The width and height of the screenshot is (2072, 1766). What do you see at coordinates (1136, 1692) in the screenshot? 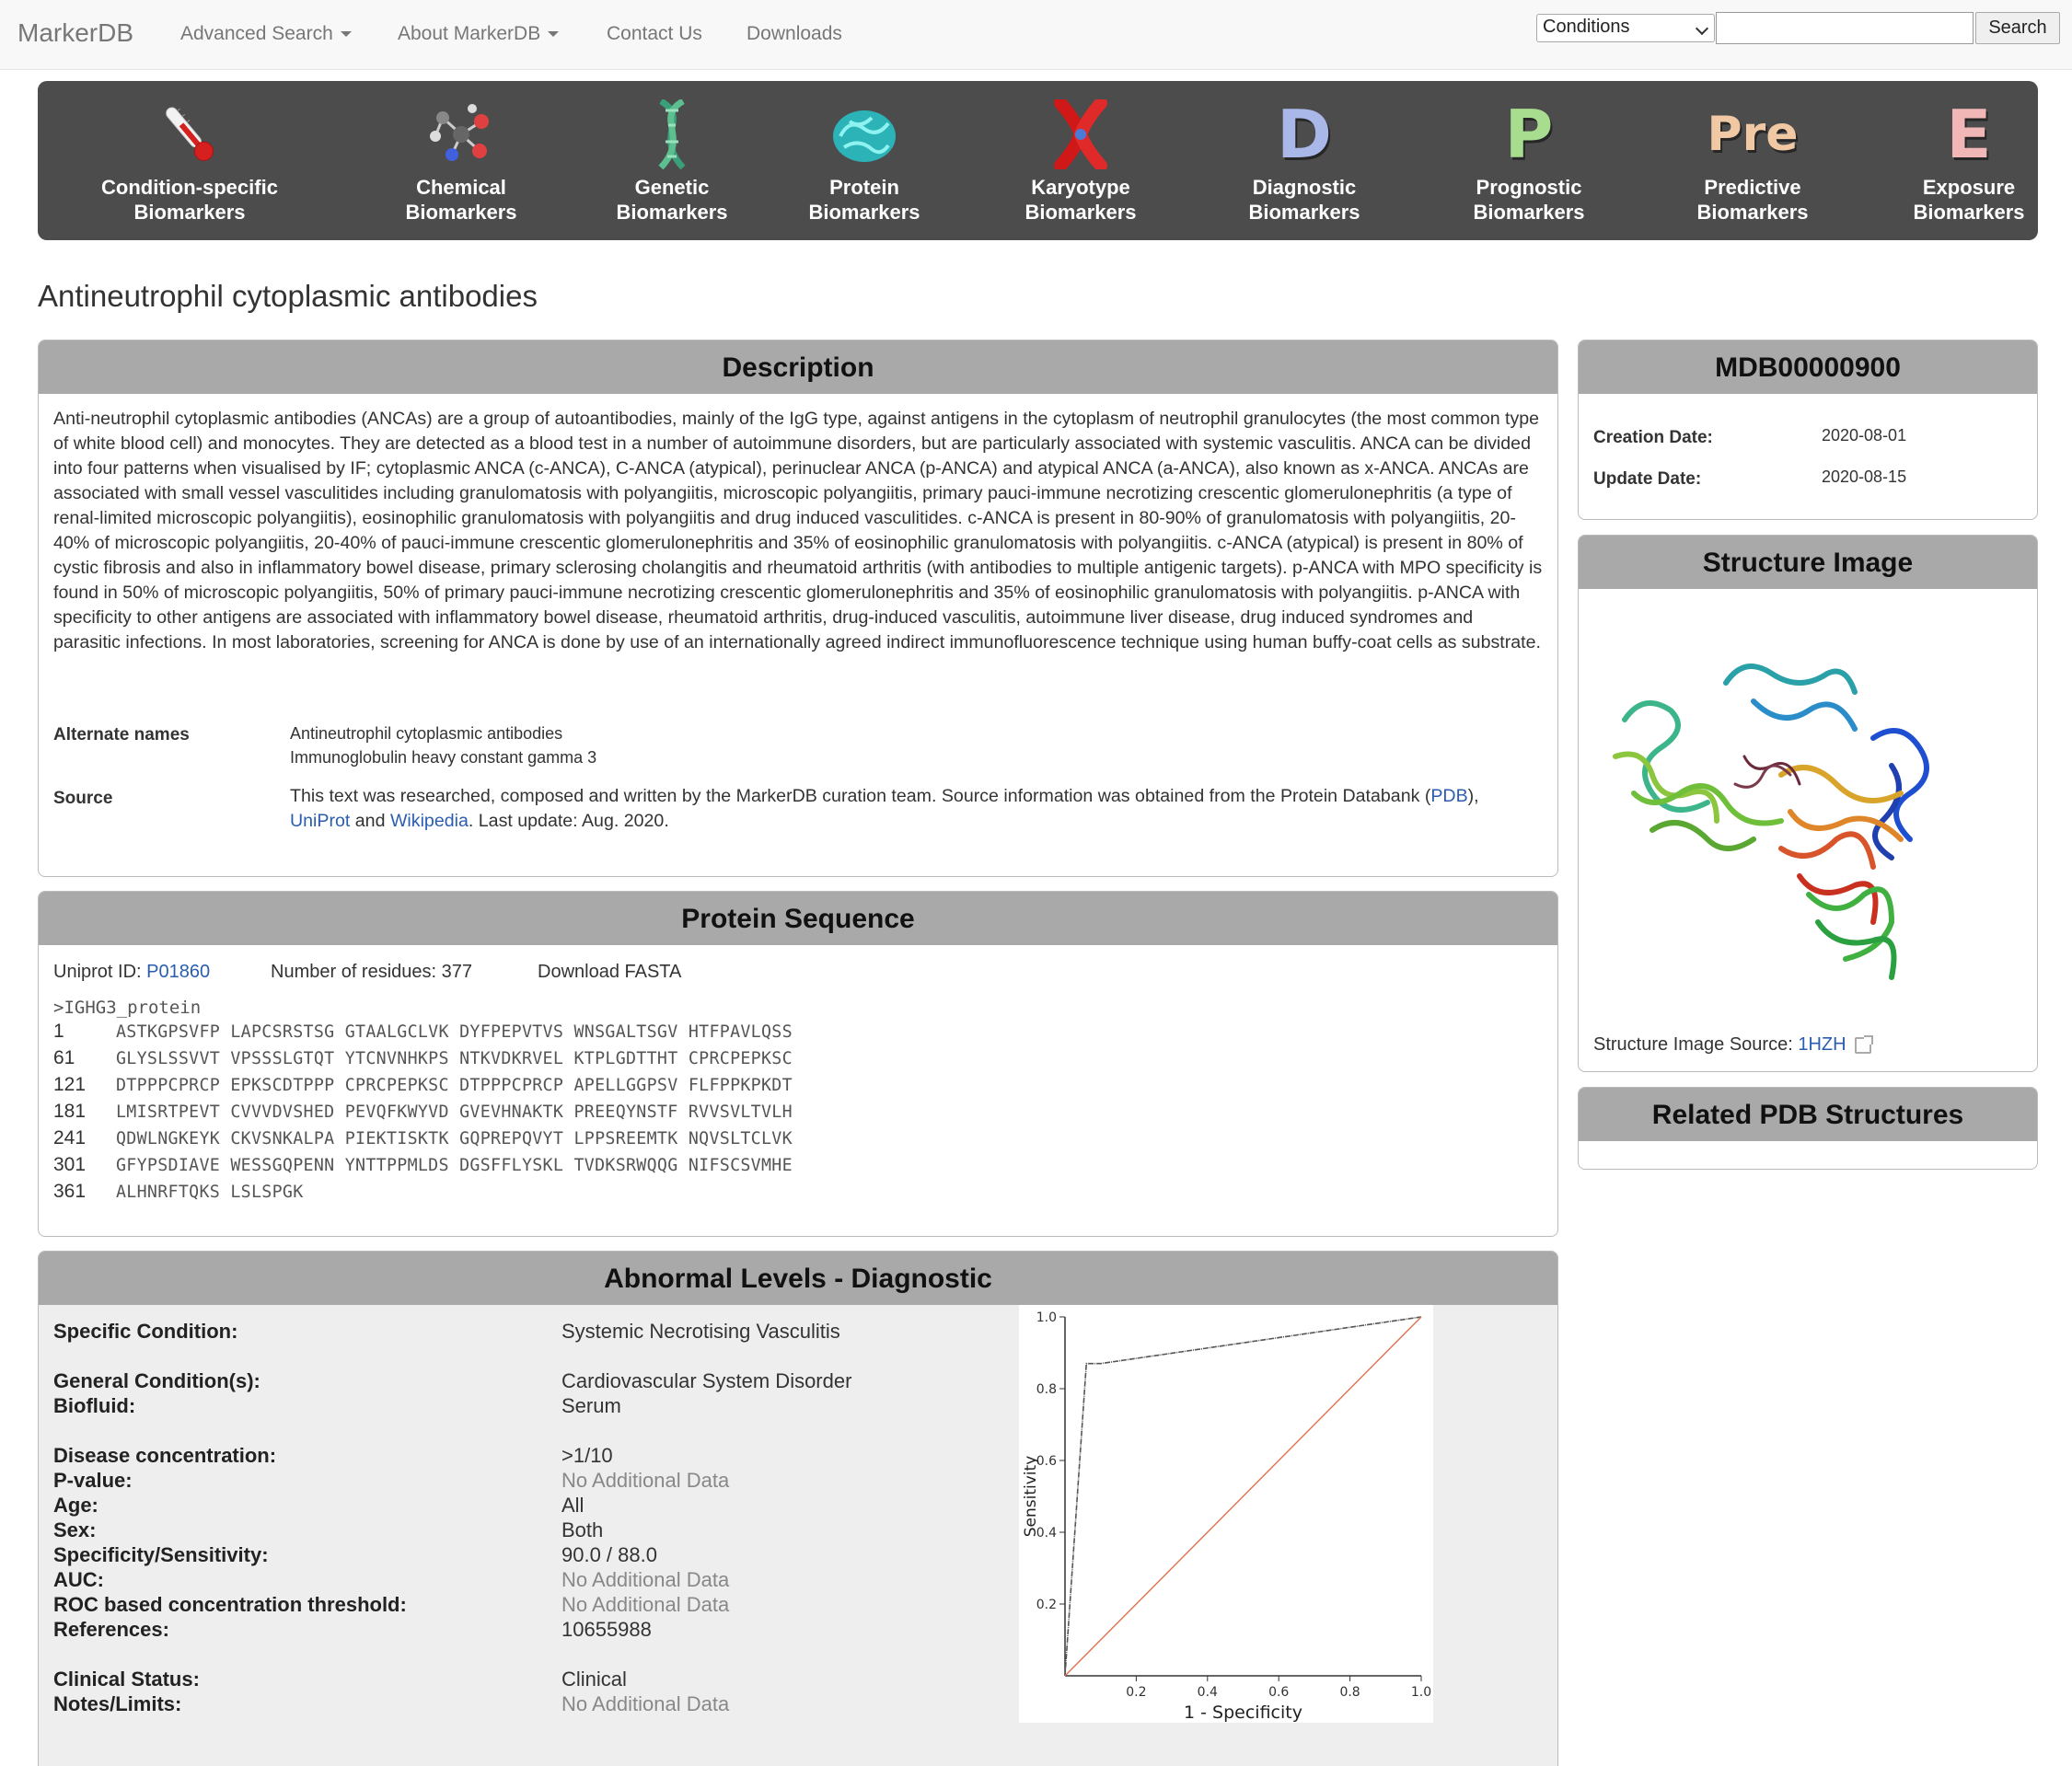
I see `x-tick-label: 0.2` at bounding box center [1136, 1692].